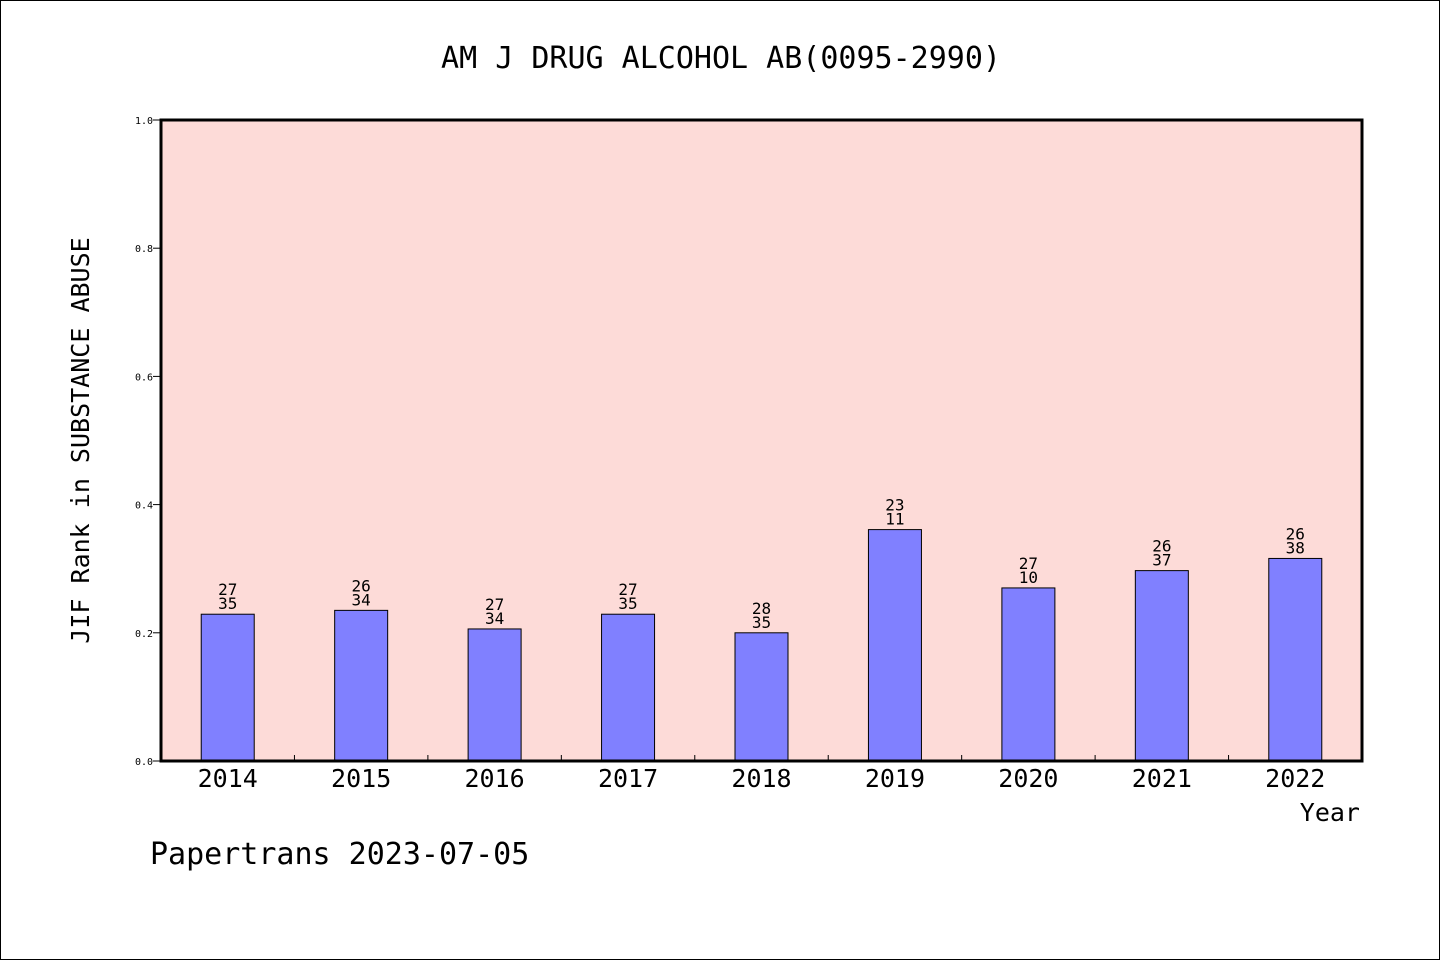 This screenshot has width=1440, height=963. I want to click on bar-2021, so click(1161, 666).